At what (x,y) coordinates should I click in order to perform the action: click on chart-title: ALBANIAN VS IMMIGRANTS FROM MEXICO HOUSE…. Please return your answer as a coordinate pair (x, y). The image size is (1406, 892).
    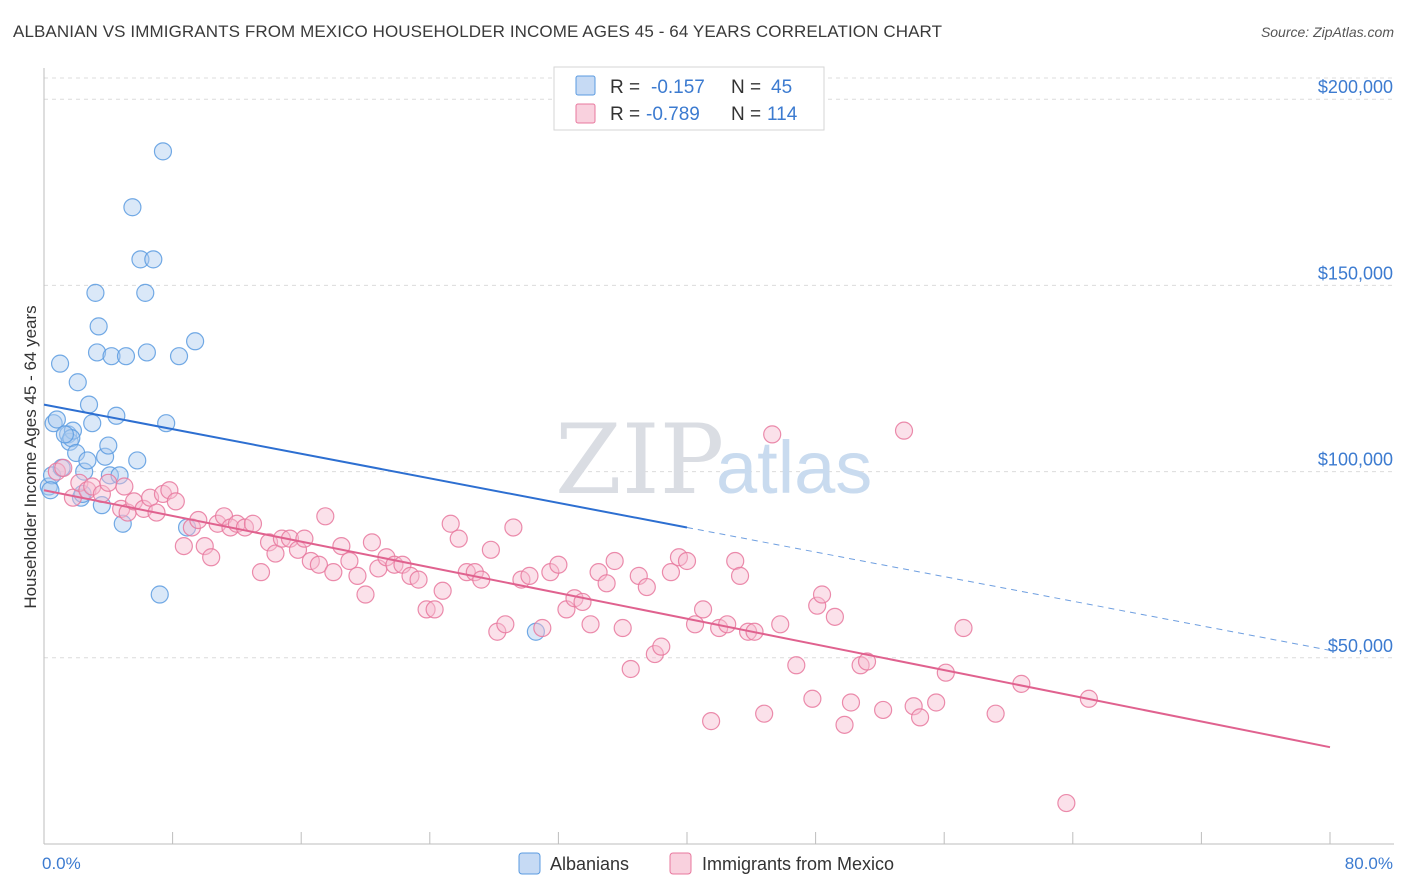
    Looking at the image, I should click on (478, 31).